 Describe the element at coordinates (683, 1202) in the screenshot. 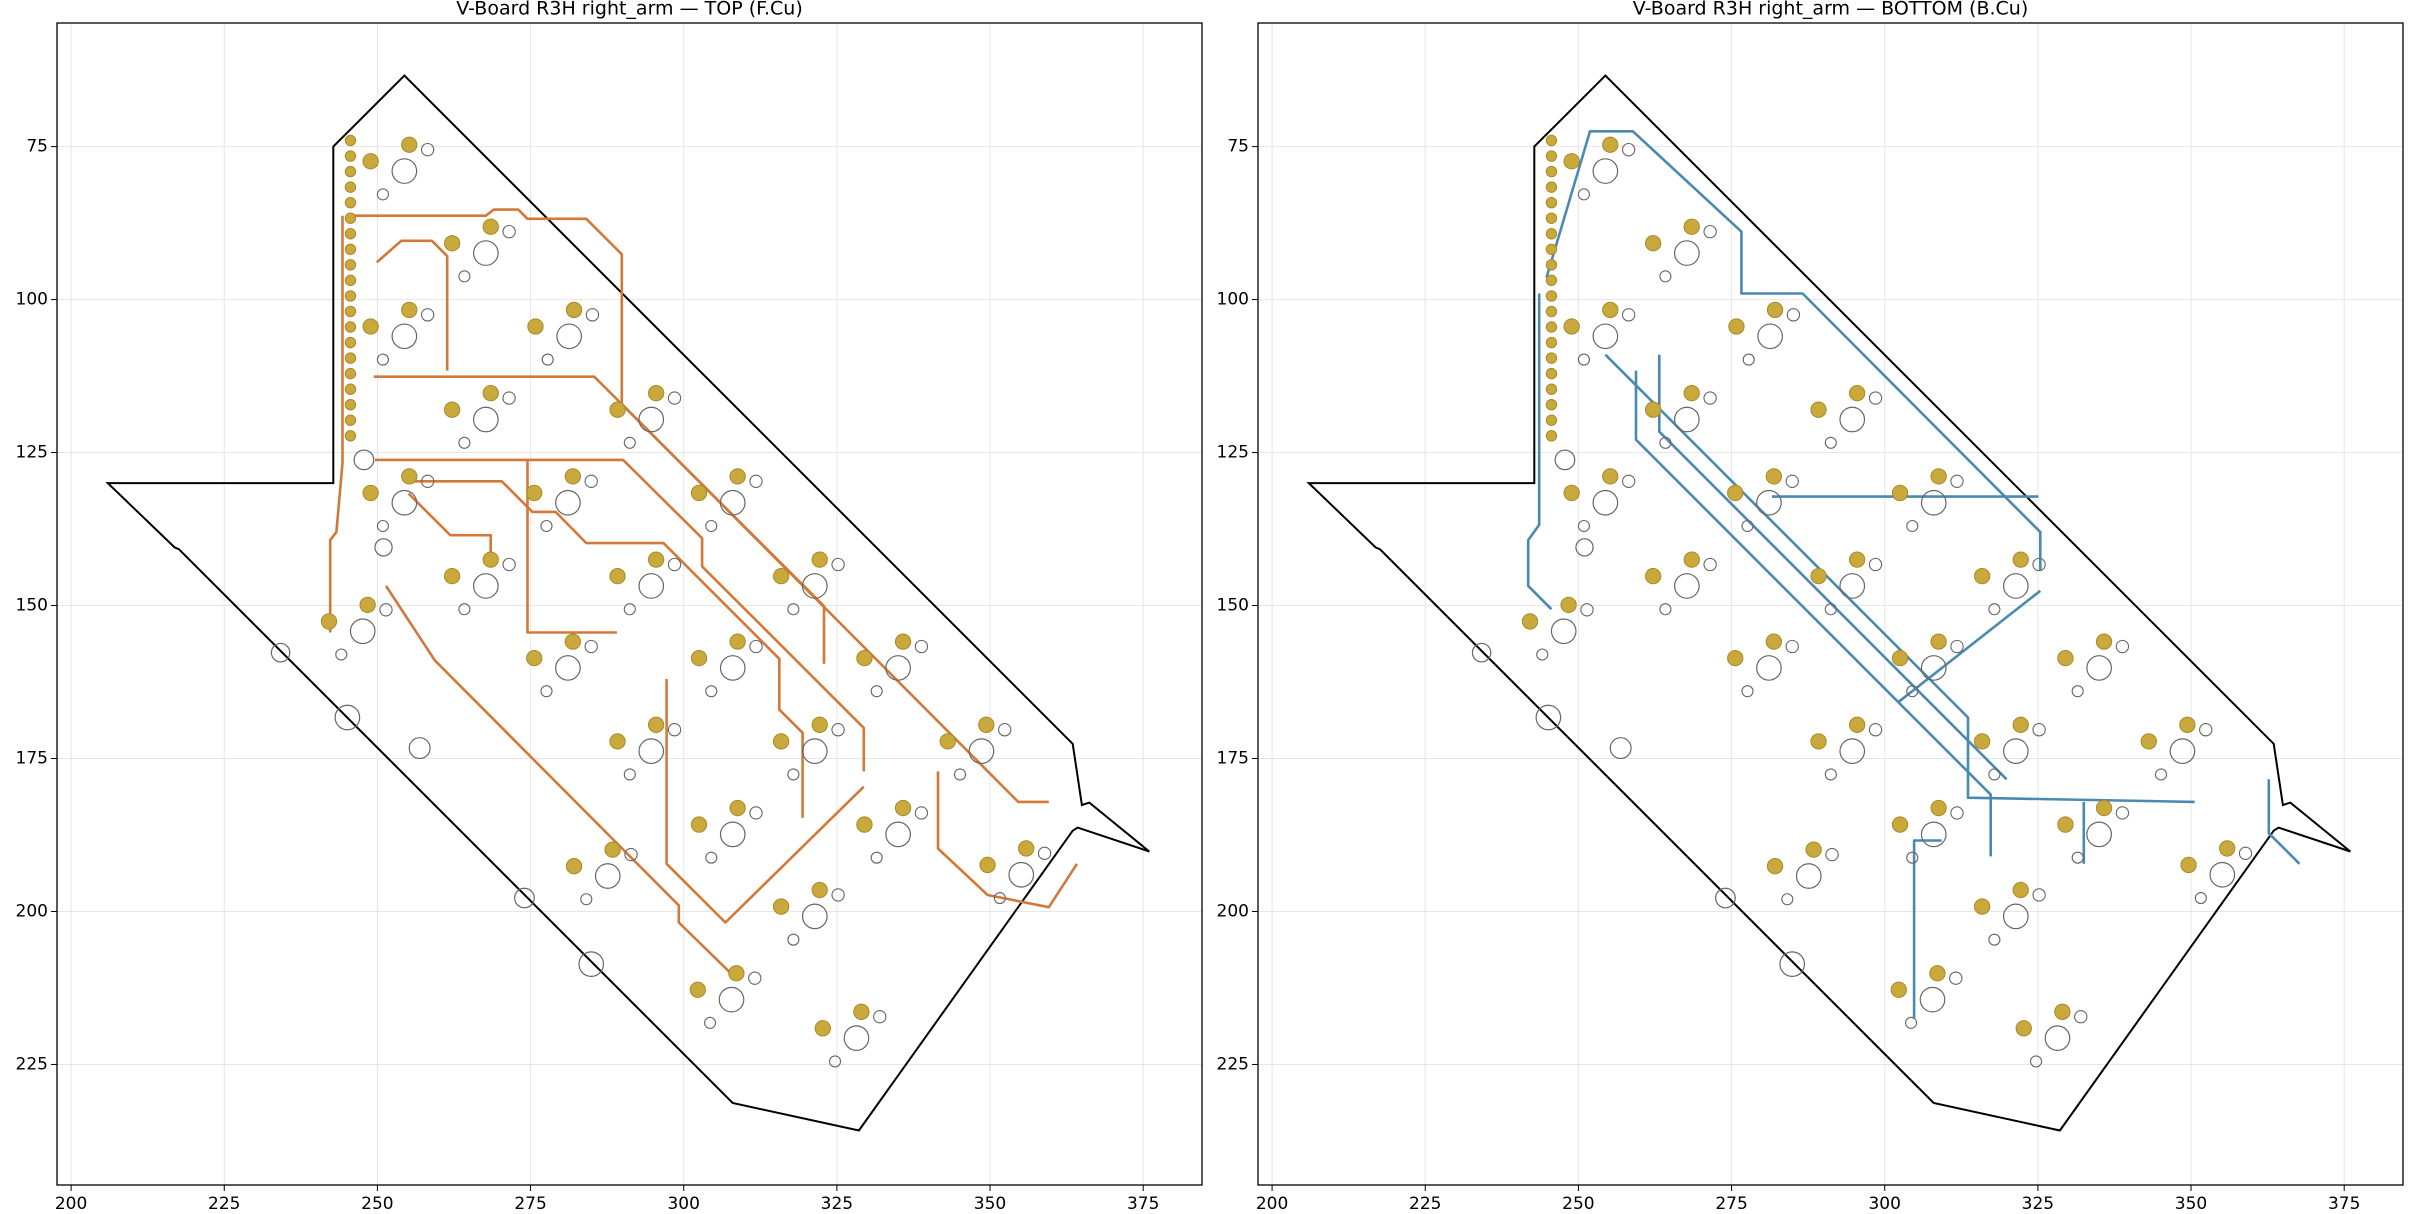

I see `x-tick-label: 300` at that location.